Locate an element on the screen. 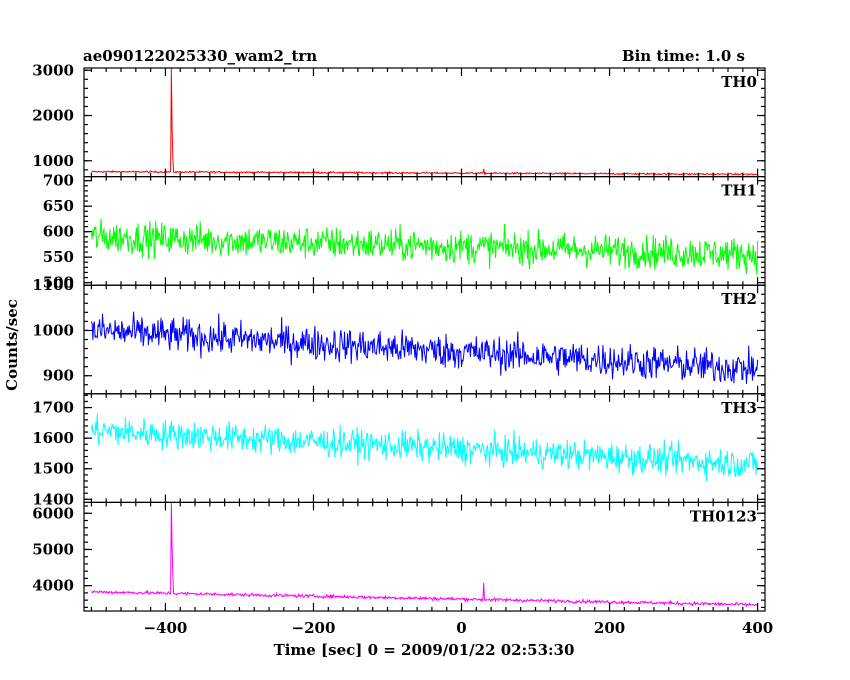  panel-label-th0: TH0 is located at coordinates (739, 82).